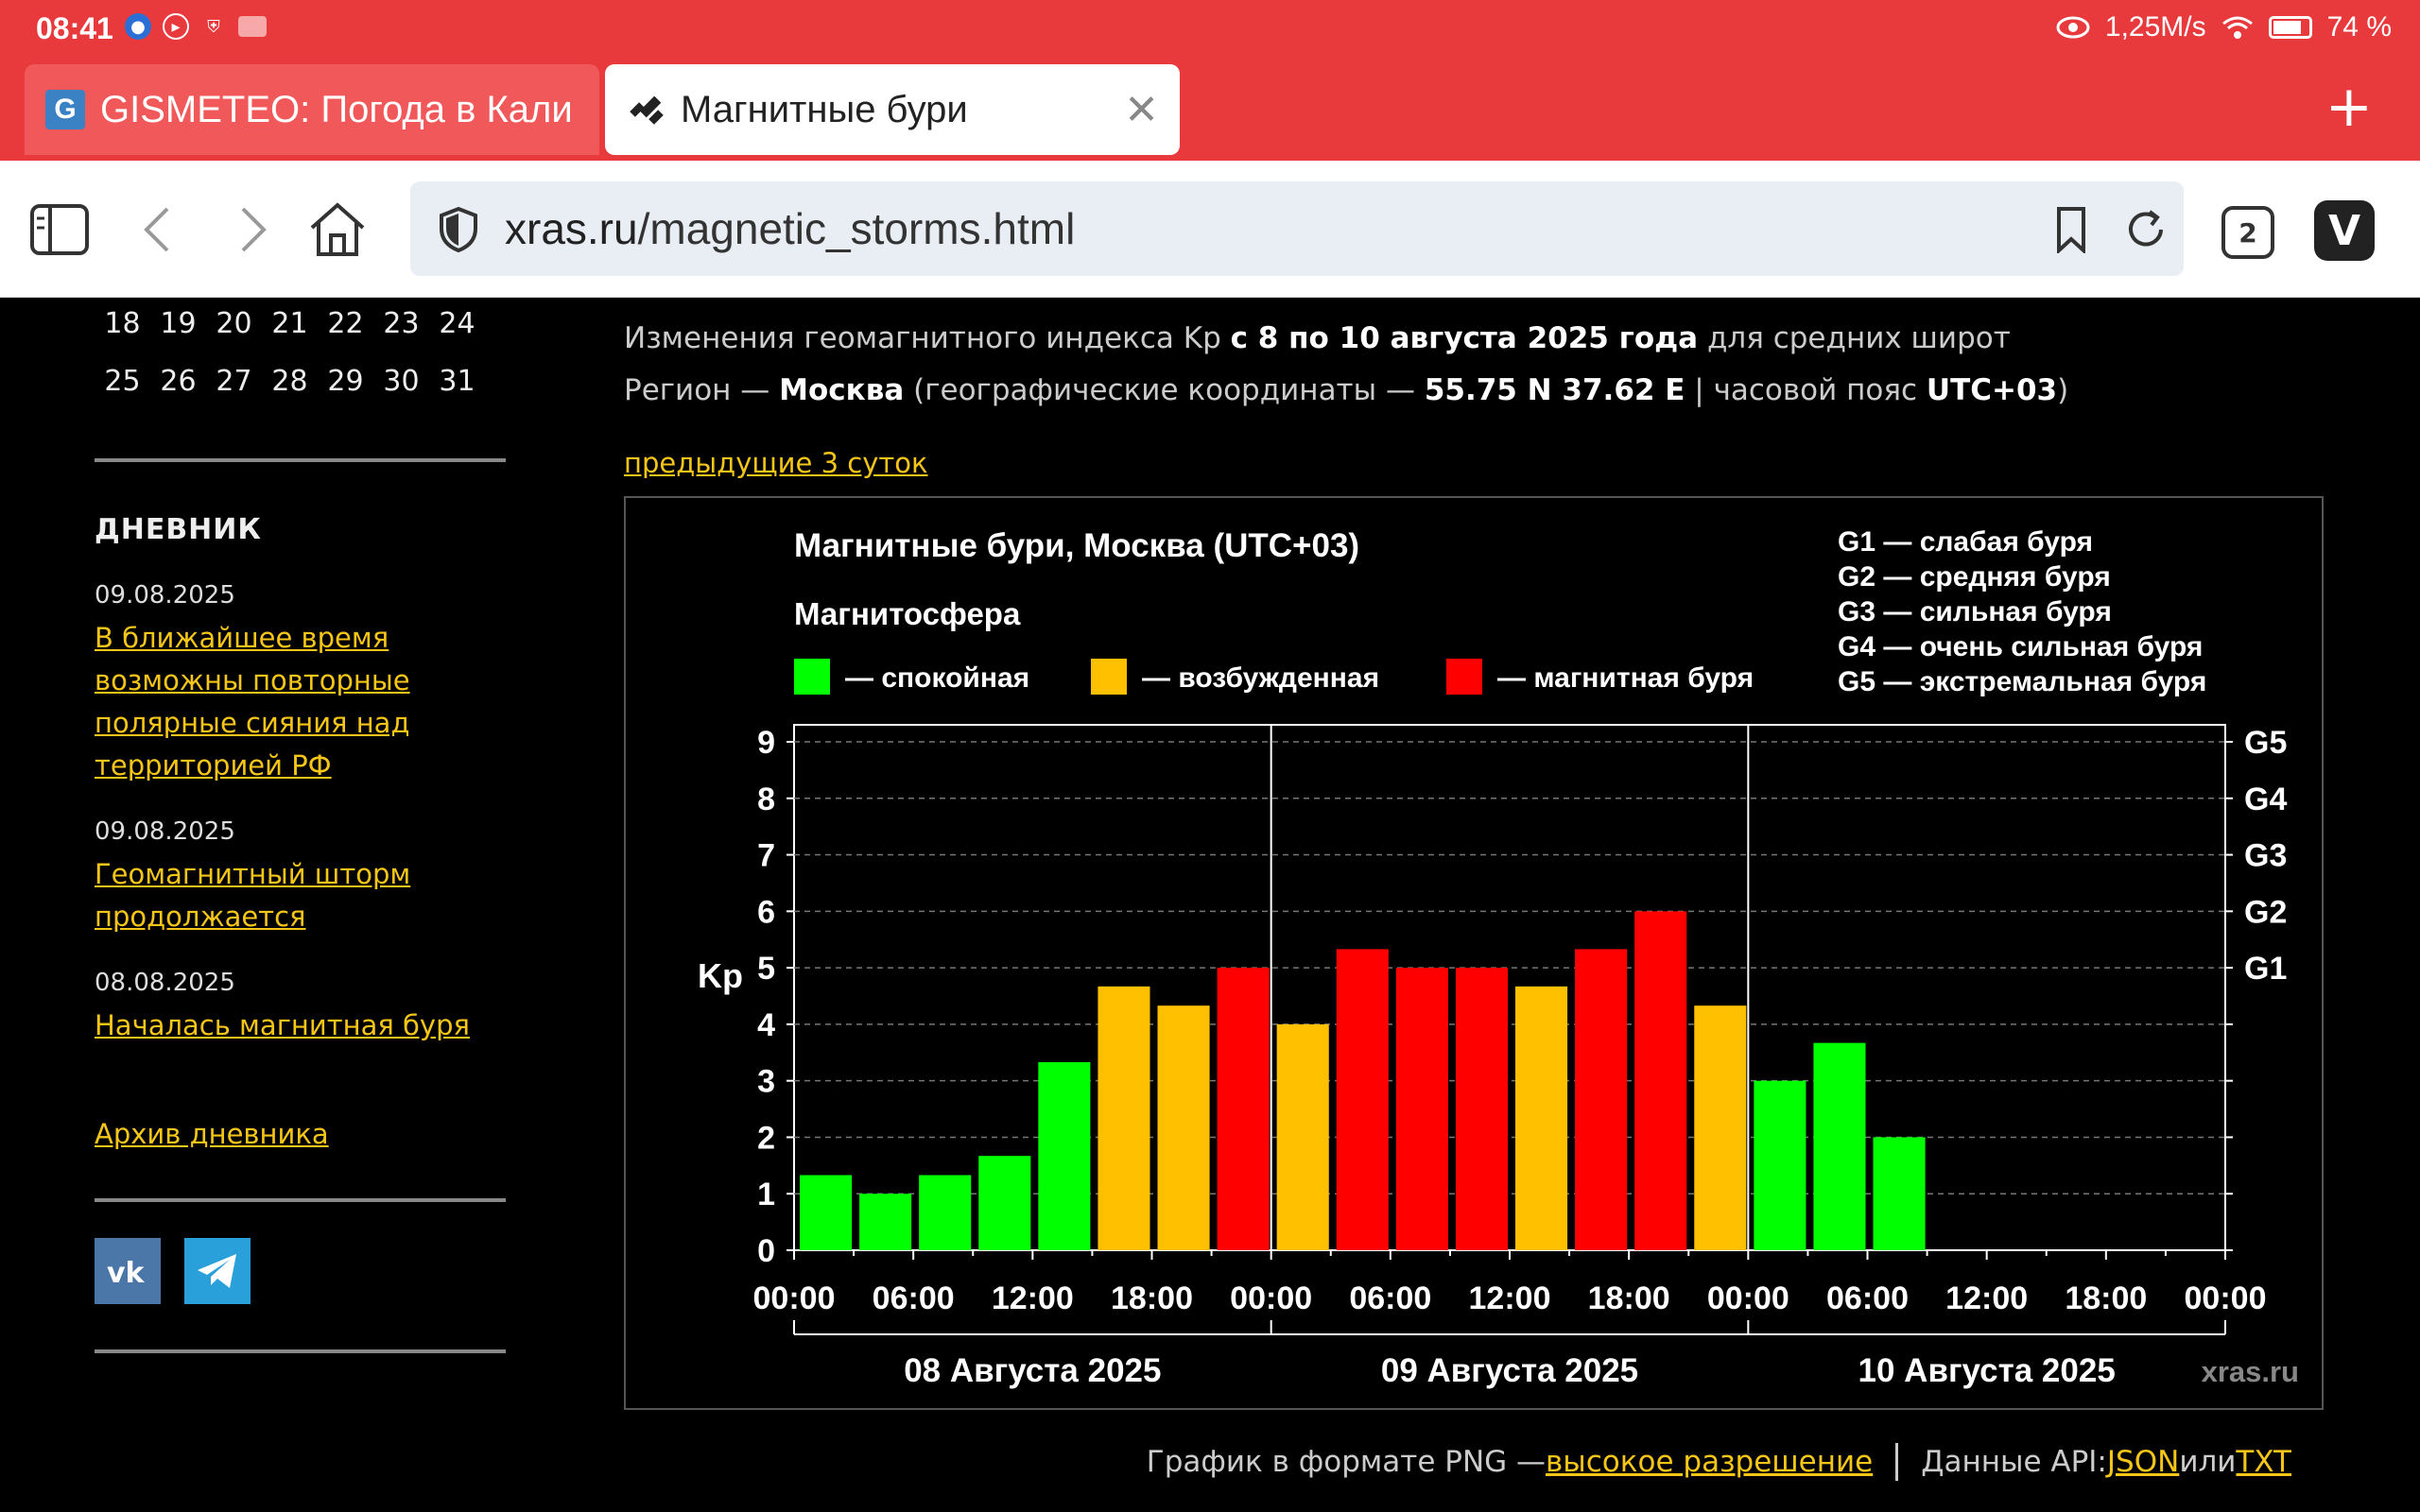  I want to click on calendar-day: 27, so click(234, 381).